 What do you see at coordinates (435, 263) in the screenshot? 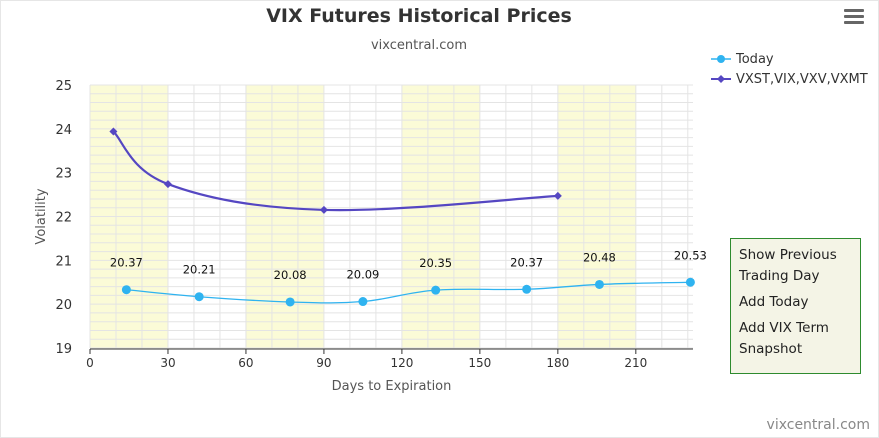
I see `data-label: 20.35` at bounding box center [435, 263].